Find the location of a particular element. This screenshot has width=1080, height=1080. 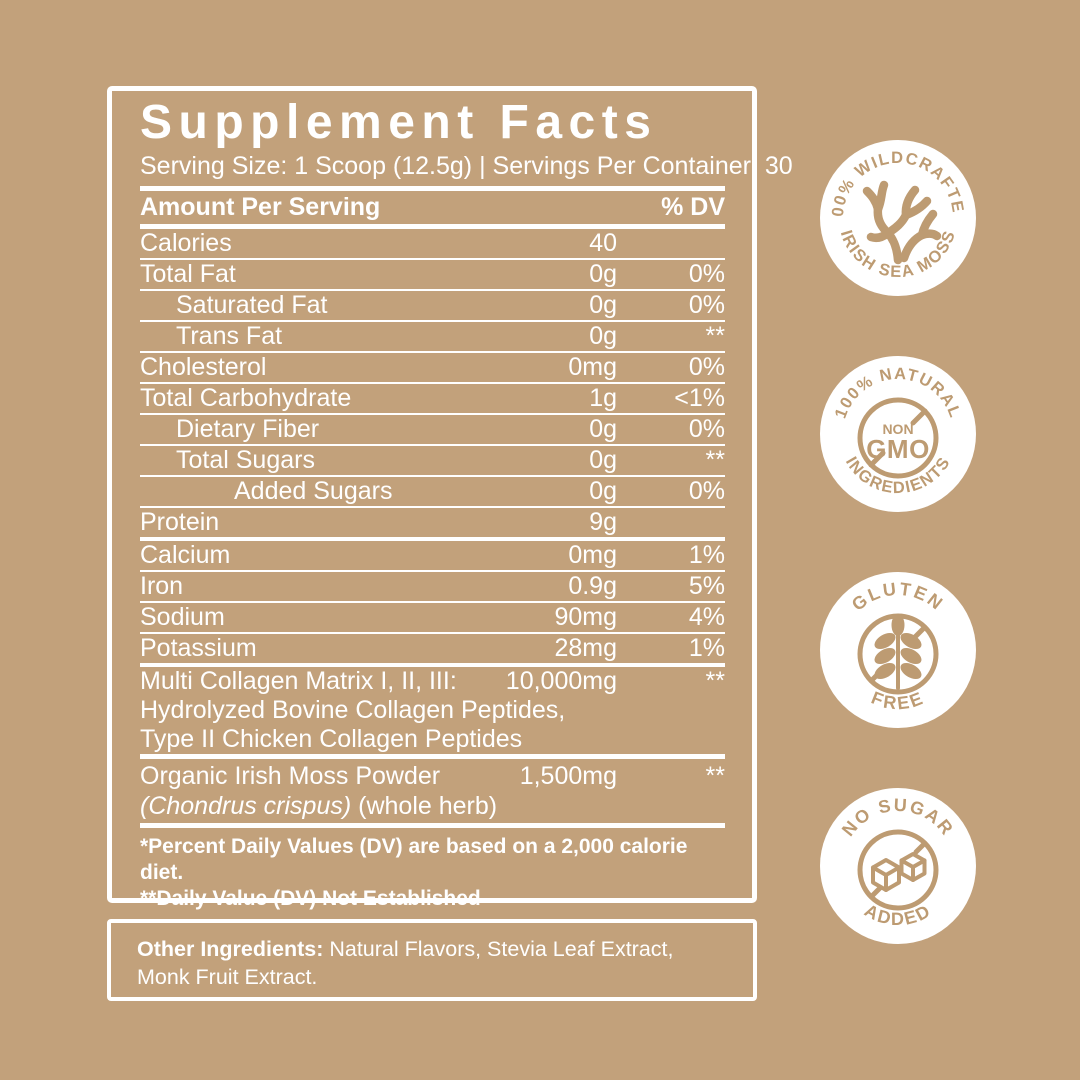

table-row-calories: Calories 40 is located at coordinates (432, 243).